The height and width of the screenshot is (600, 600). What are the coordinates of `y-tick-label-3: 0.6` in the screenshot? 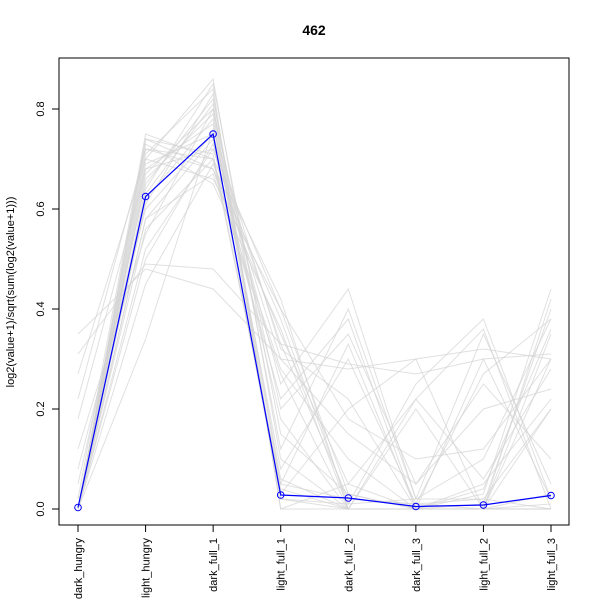 It's located at (41, 208).